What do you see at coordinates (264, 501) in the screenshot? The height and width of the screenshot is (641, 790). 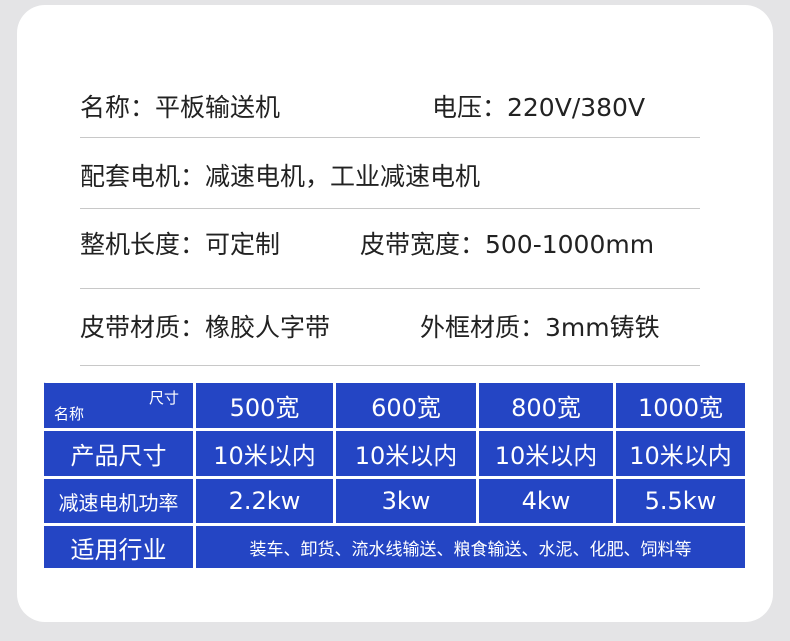 I see `cell: 2.2kw` at bounding box center [264, 501].